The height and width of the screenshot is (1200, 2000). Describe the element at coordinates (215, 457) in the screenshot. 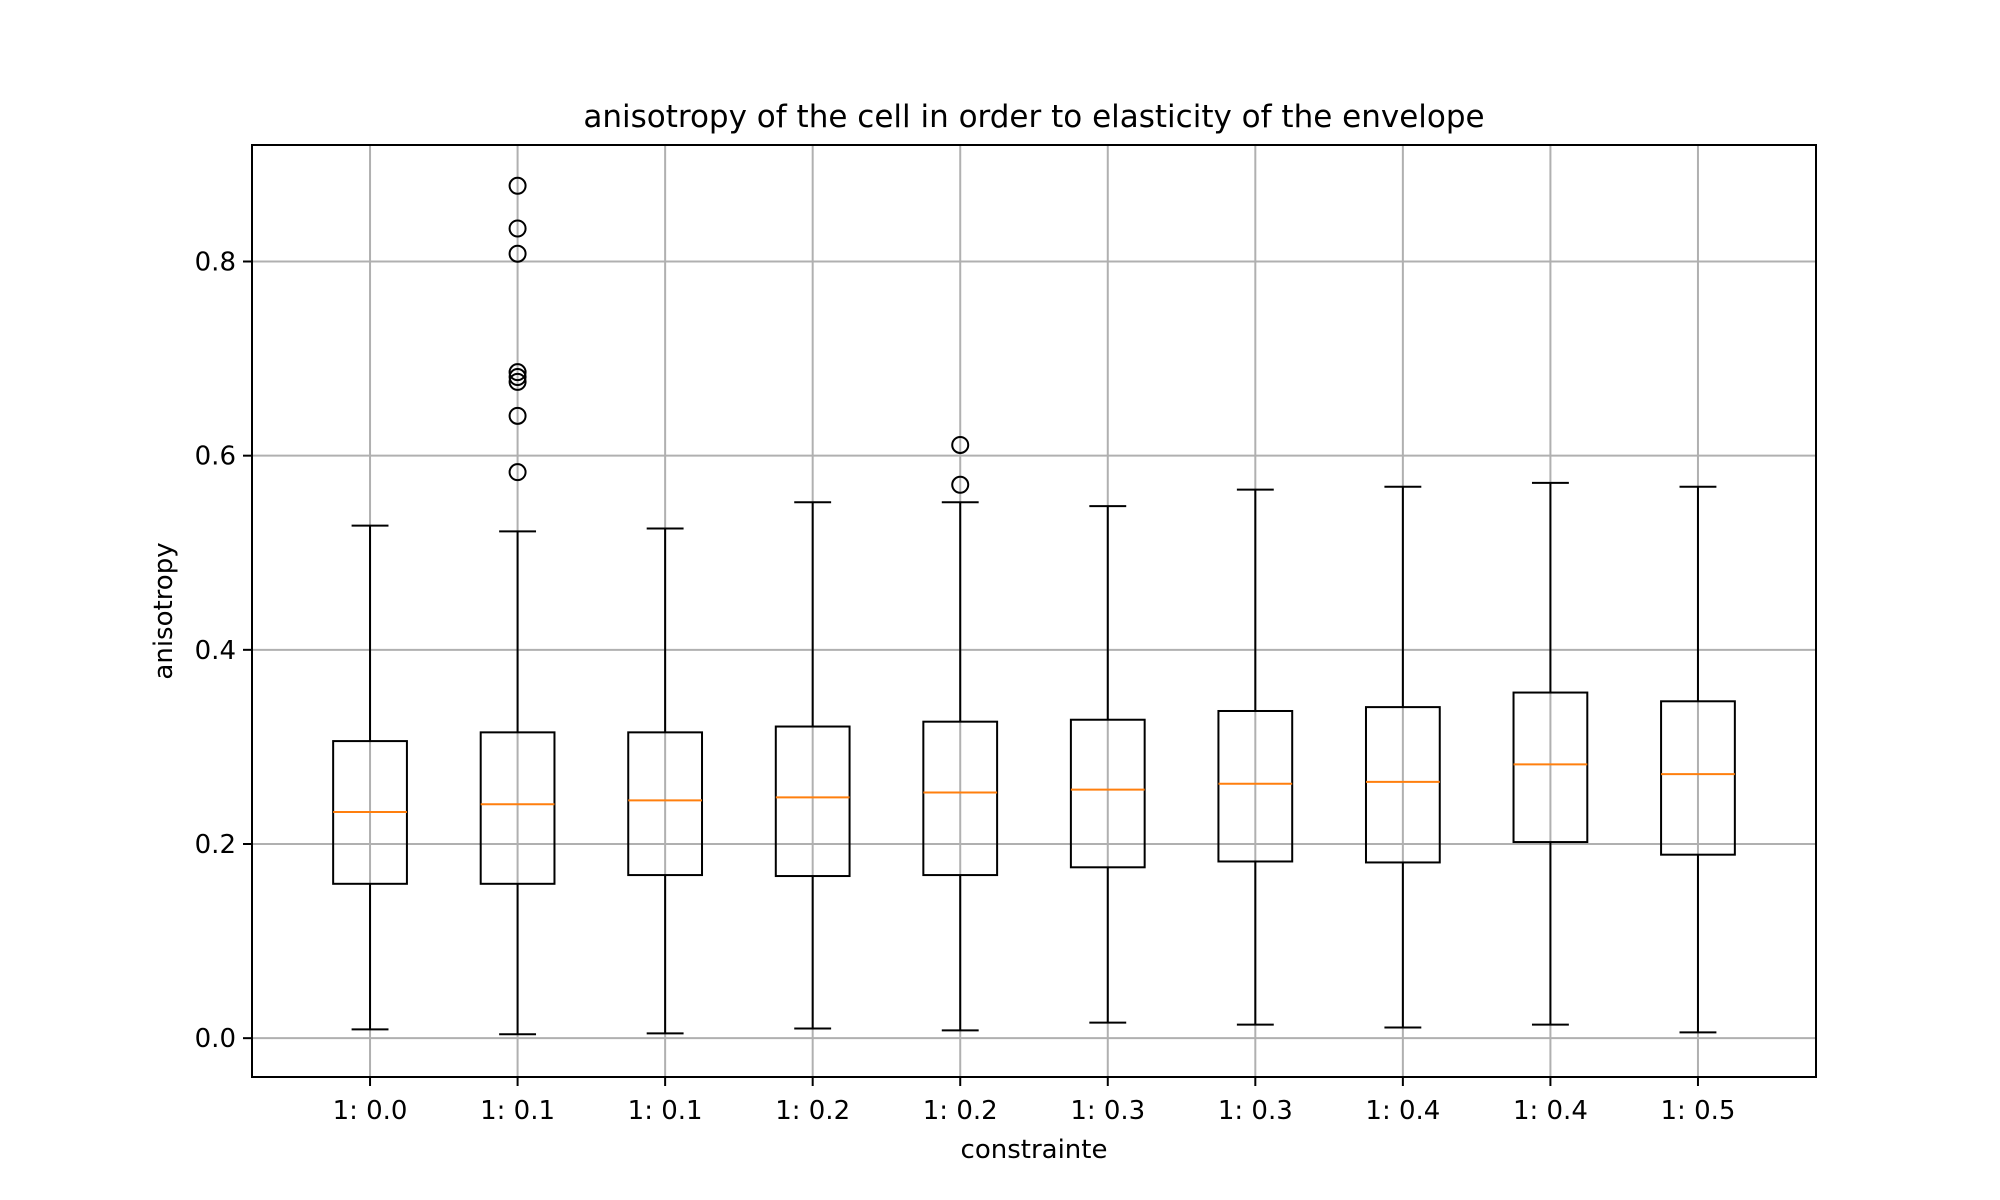

I see `y-tick-label: 0.6` at that location.